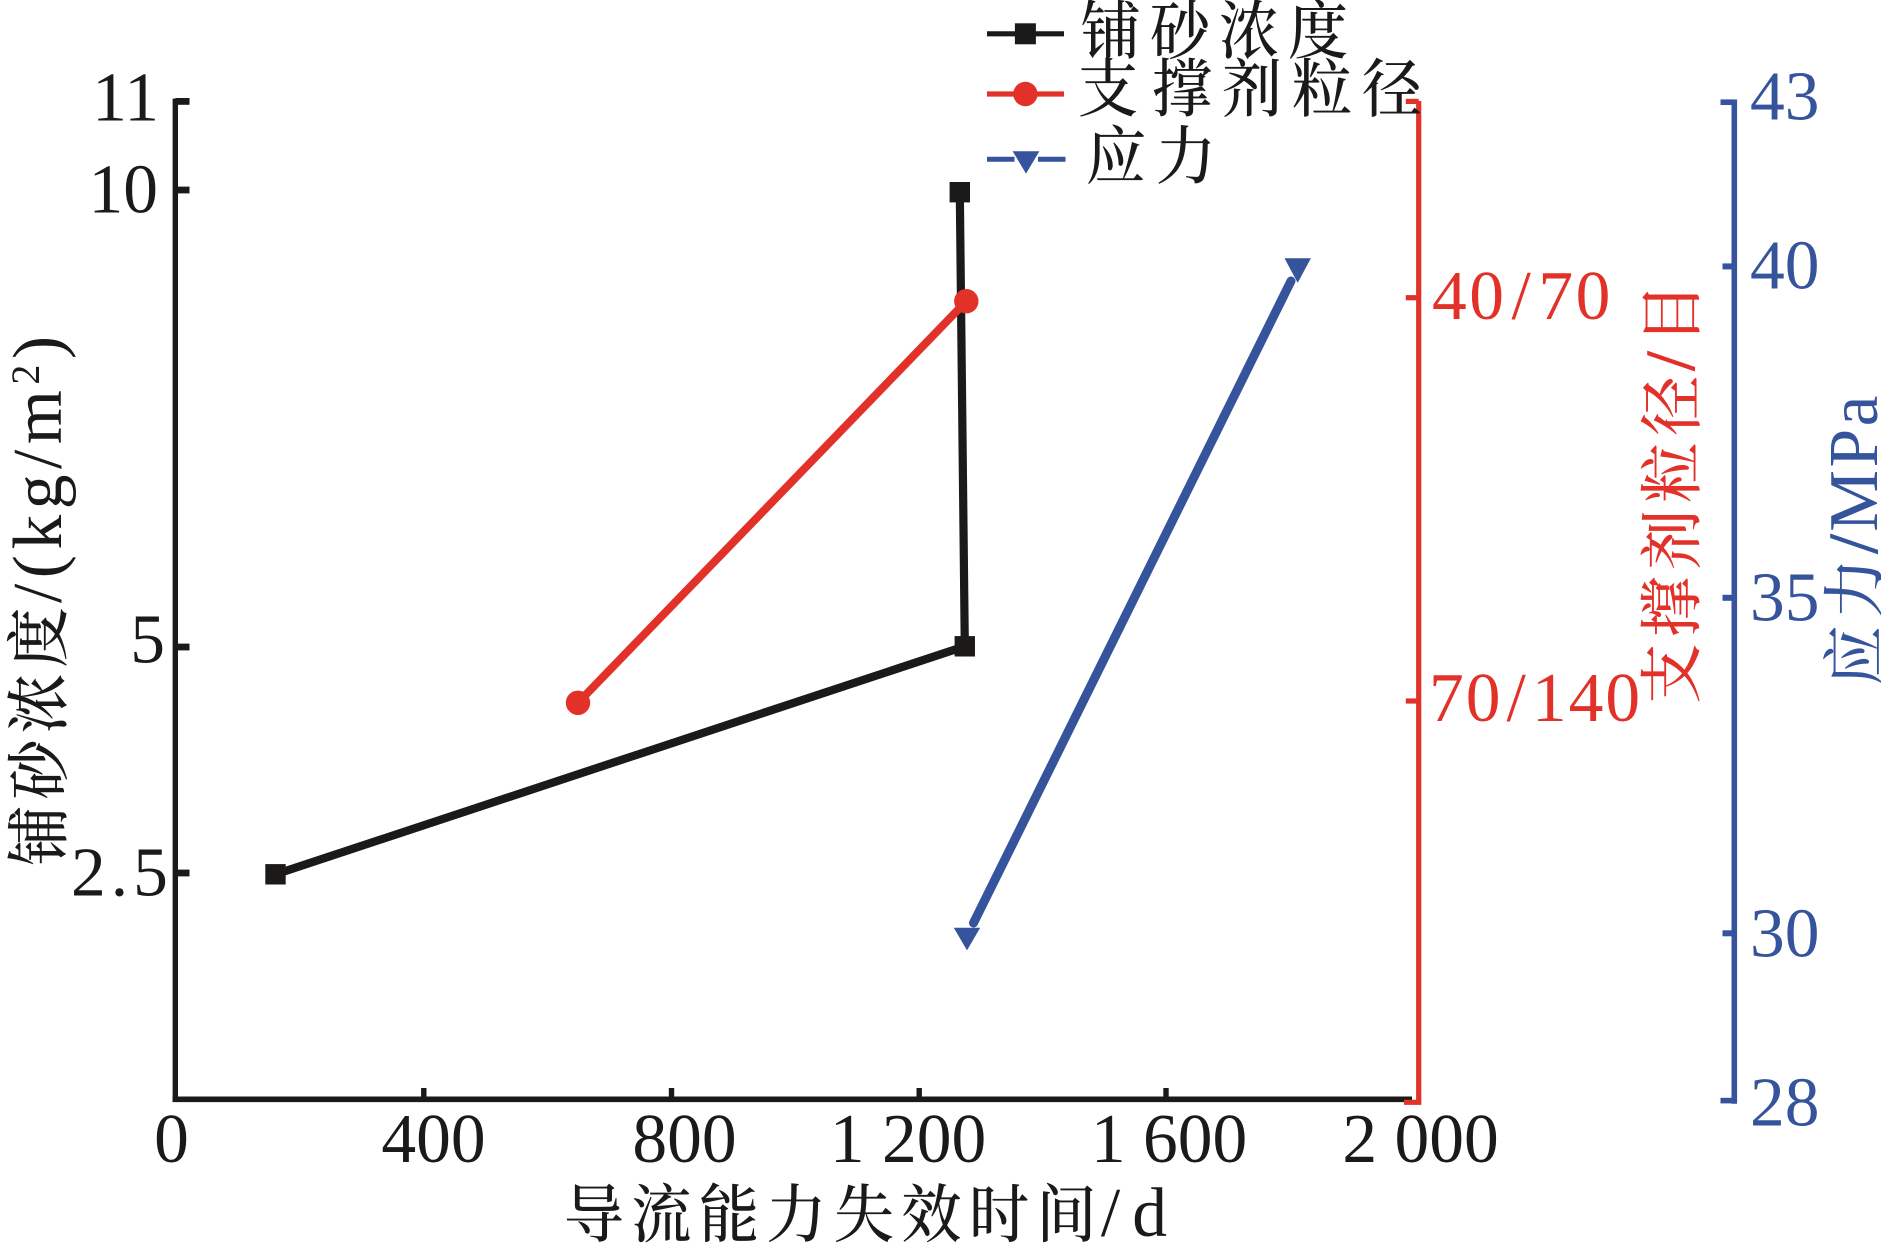 The image size is (1881, 1249). Describe the element at coordinates (1169, 1139) in the screenshot. I see `svg-text: 1 600` at that location.